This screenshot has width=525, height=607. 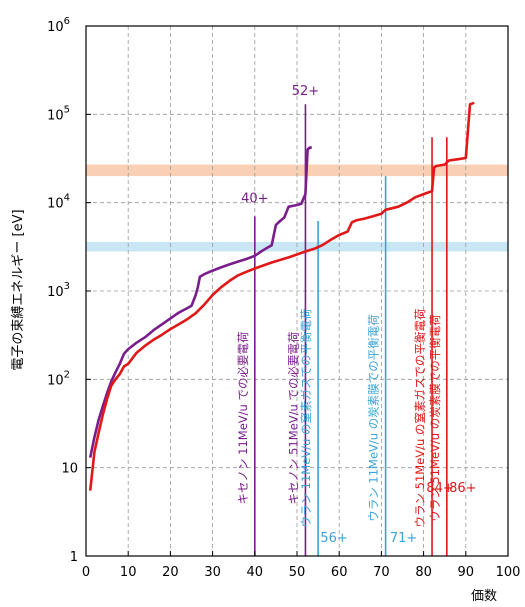 What do you see at coordinates (333, 538) in the screenshot?
I see `charge-label: 56+` at bounding box center [333, 538].